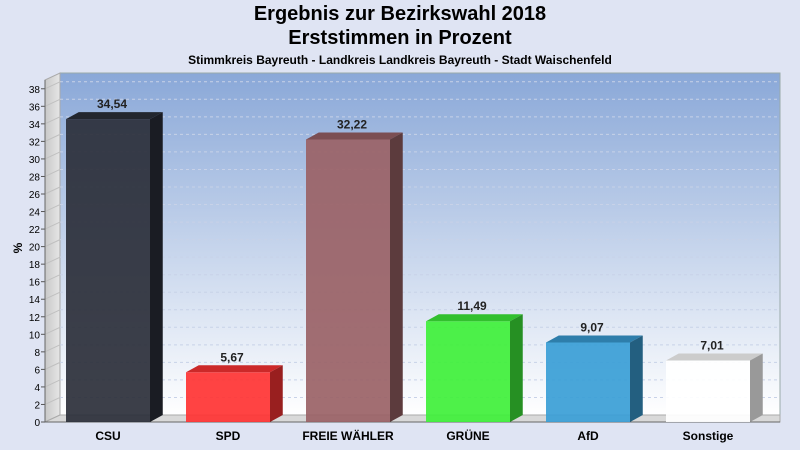 This screenshot has width=800, height=450. I want to click on bar-value-label: 11,49, so click(472, 306).